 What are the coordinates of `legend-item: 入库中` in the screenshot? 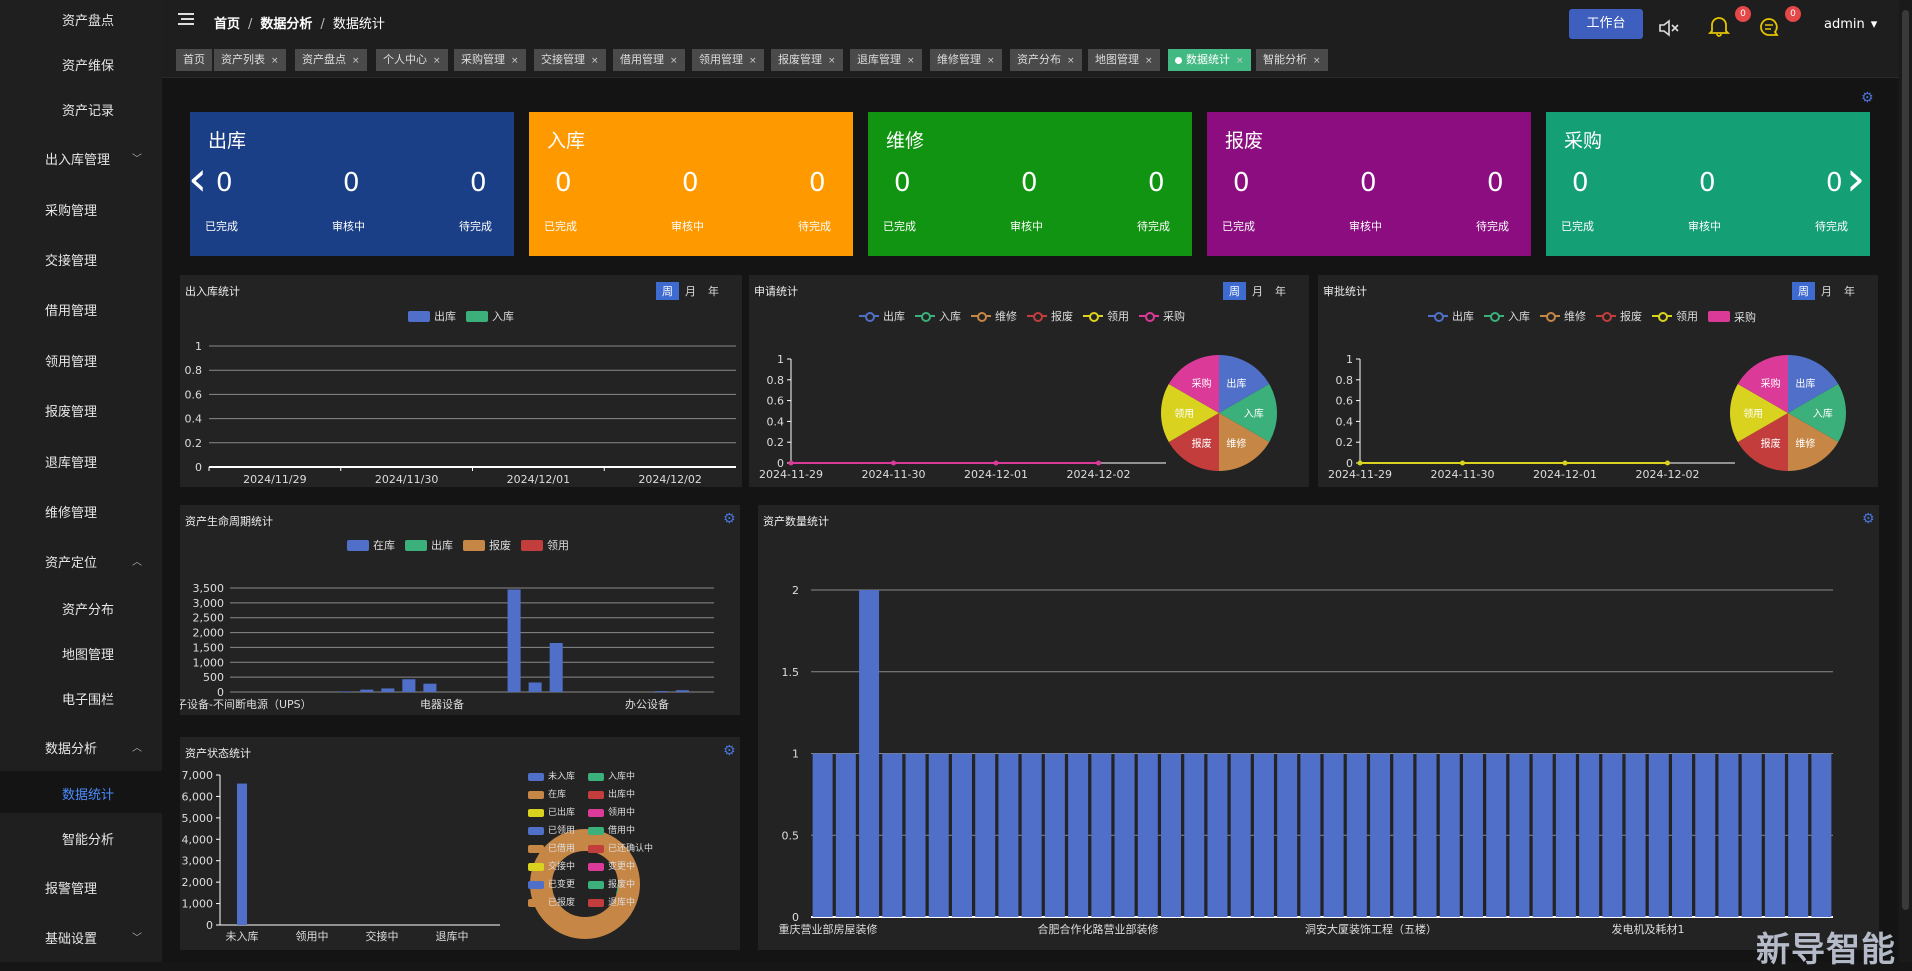 It's located at (611, 775).